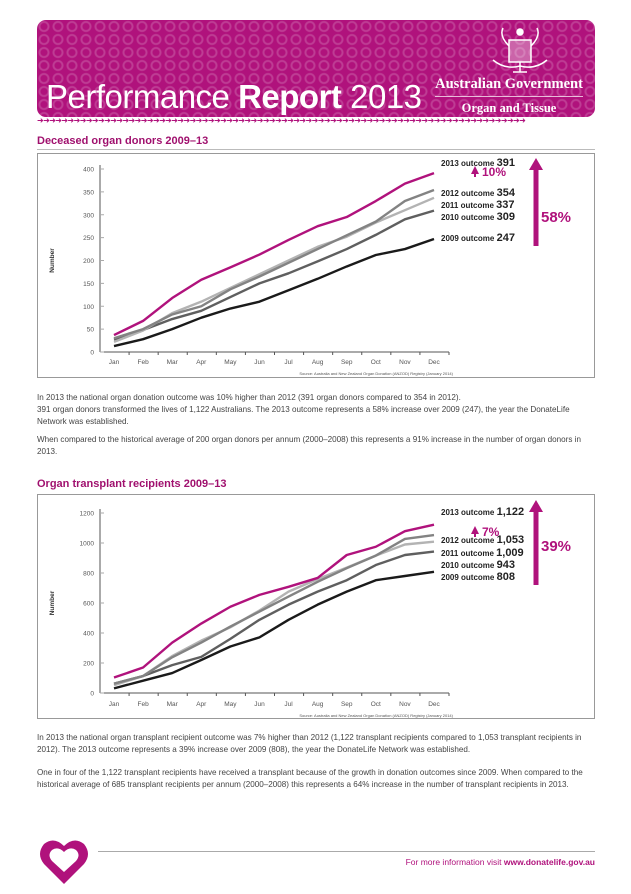  Describe the element at coordinates (138, 96) in the screenshot. I see `title-light: Performance` at that location.